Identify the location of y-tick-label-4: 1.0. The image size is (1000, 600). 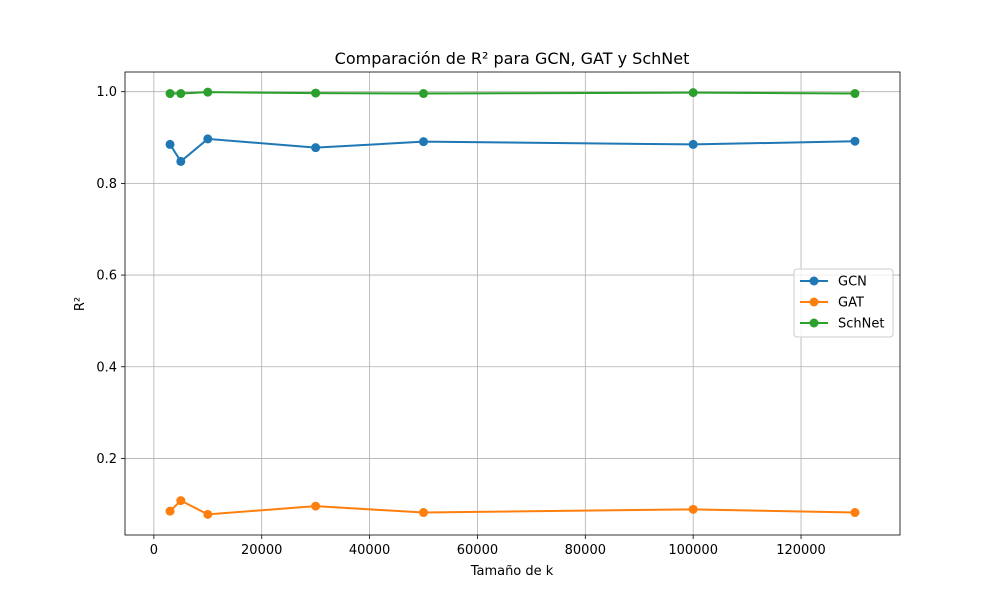
(106, 92).